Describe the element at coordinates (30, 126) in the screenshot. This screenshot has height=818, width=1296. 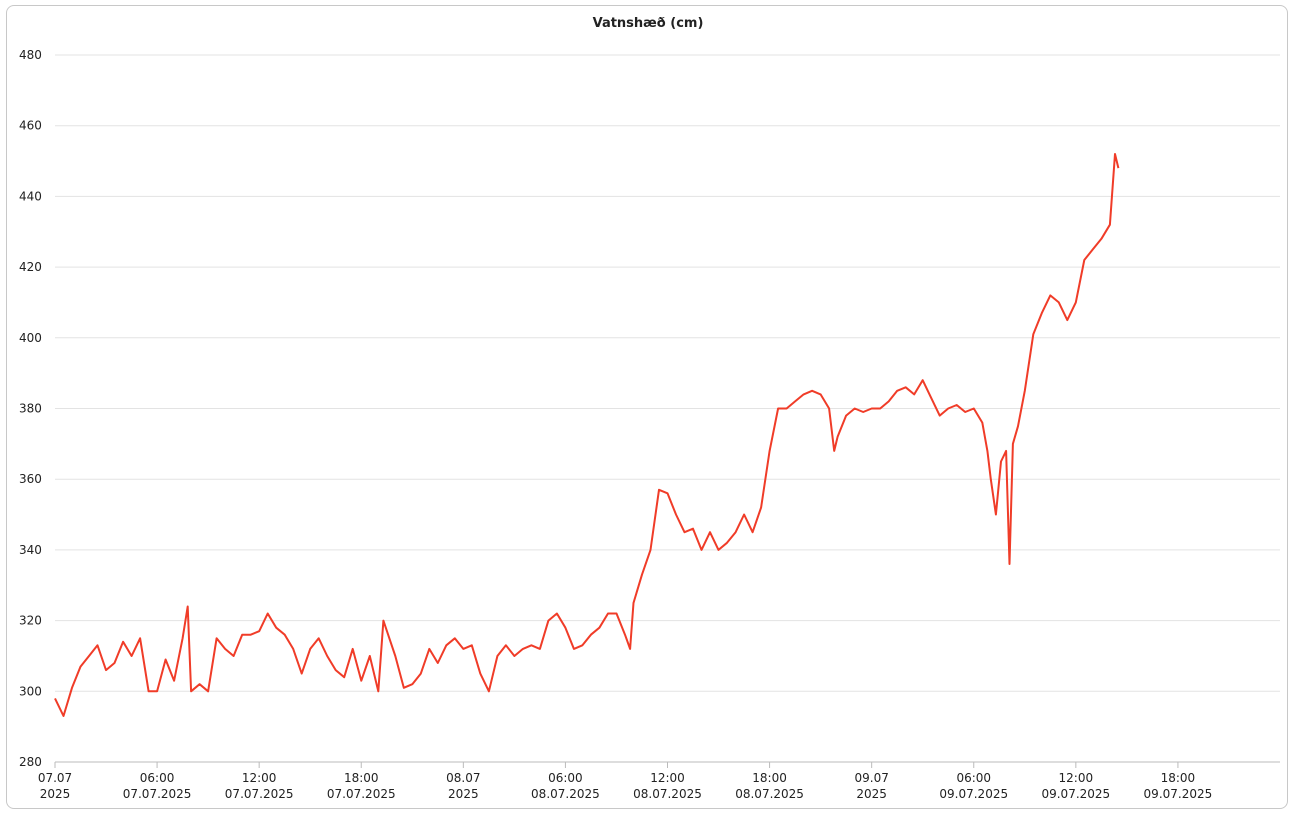
I see `y-tick-label: 460` at that location.